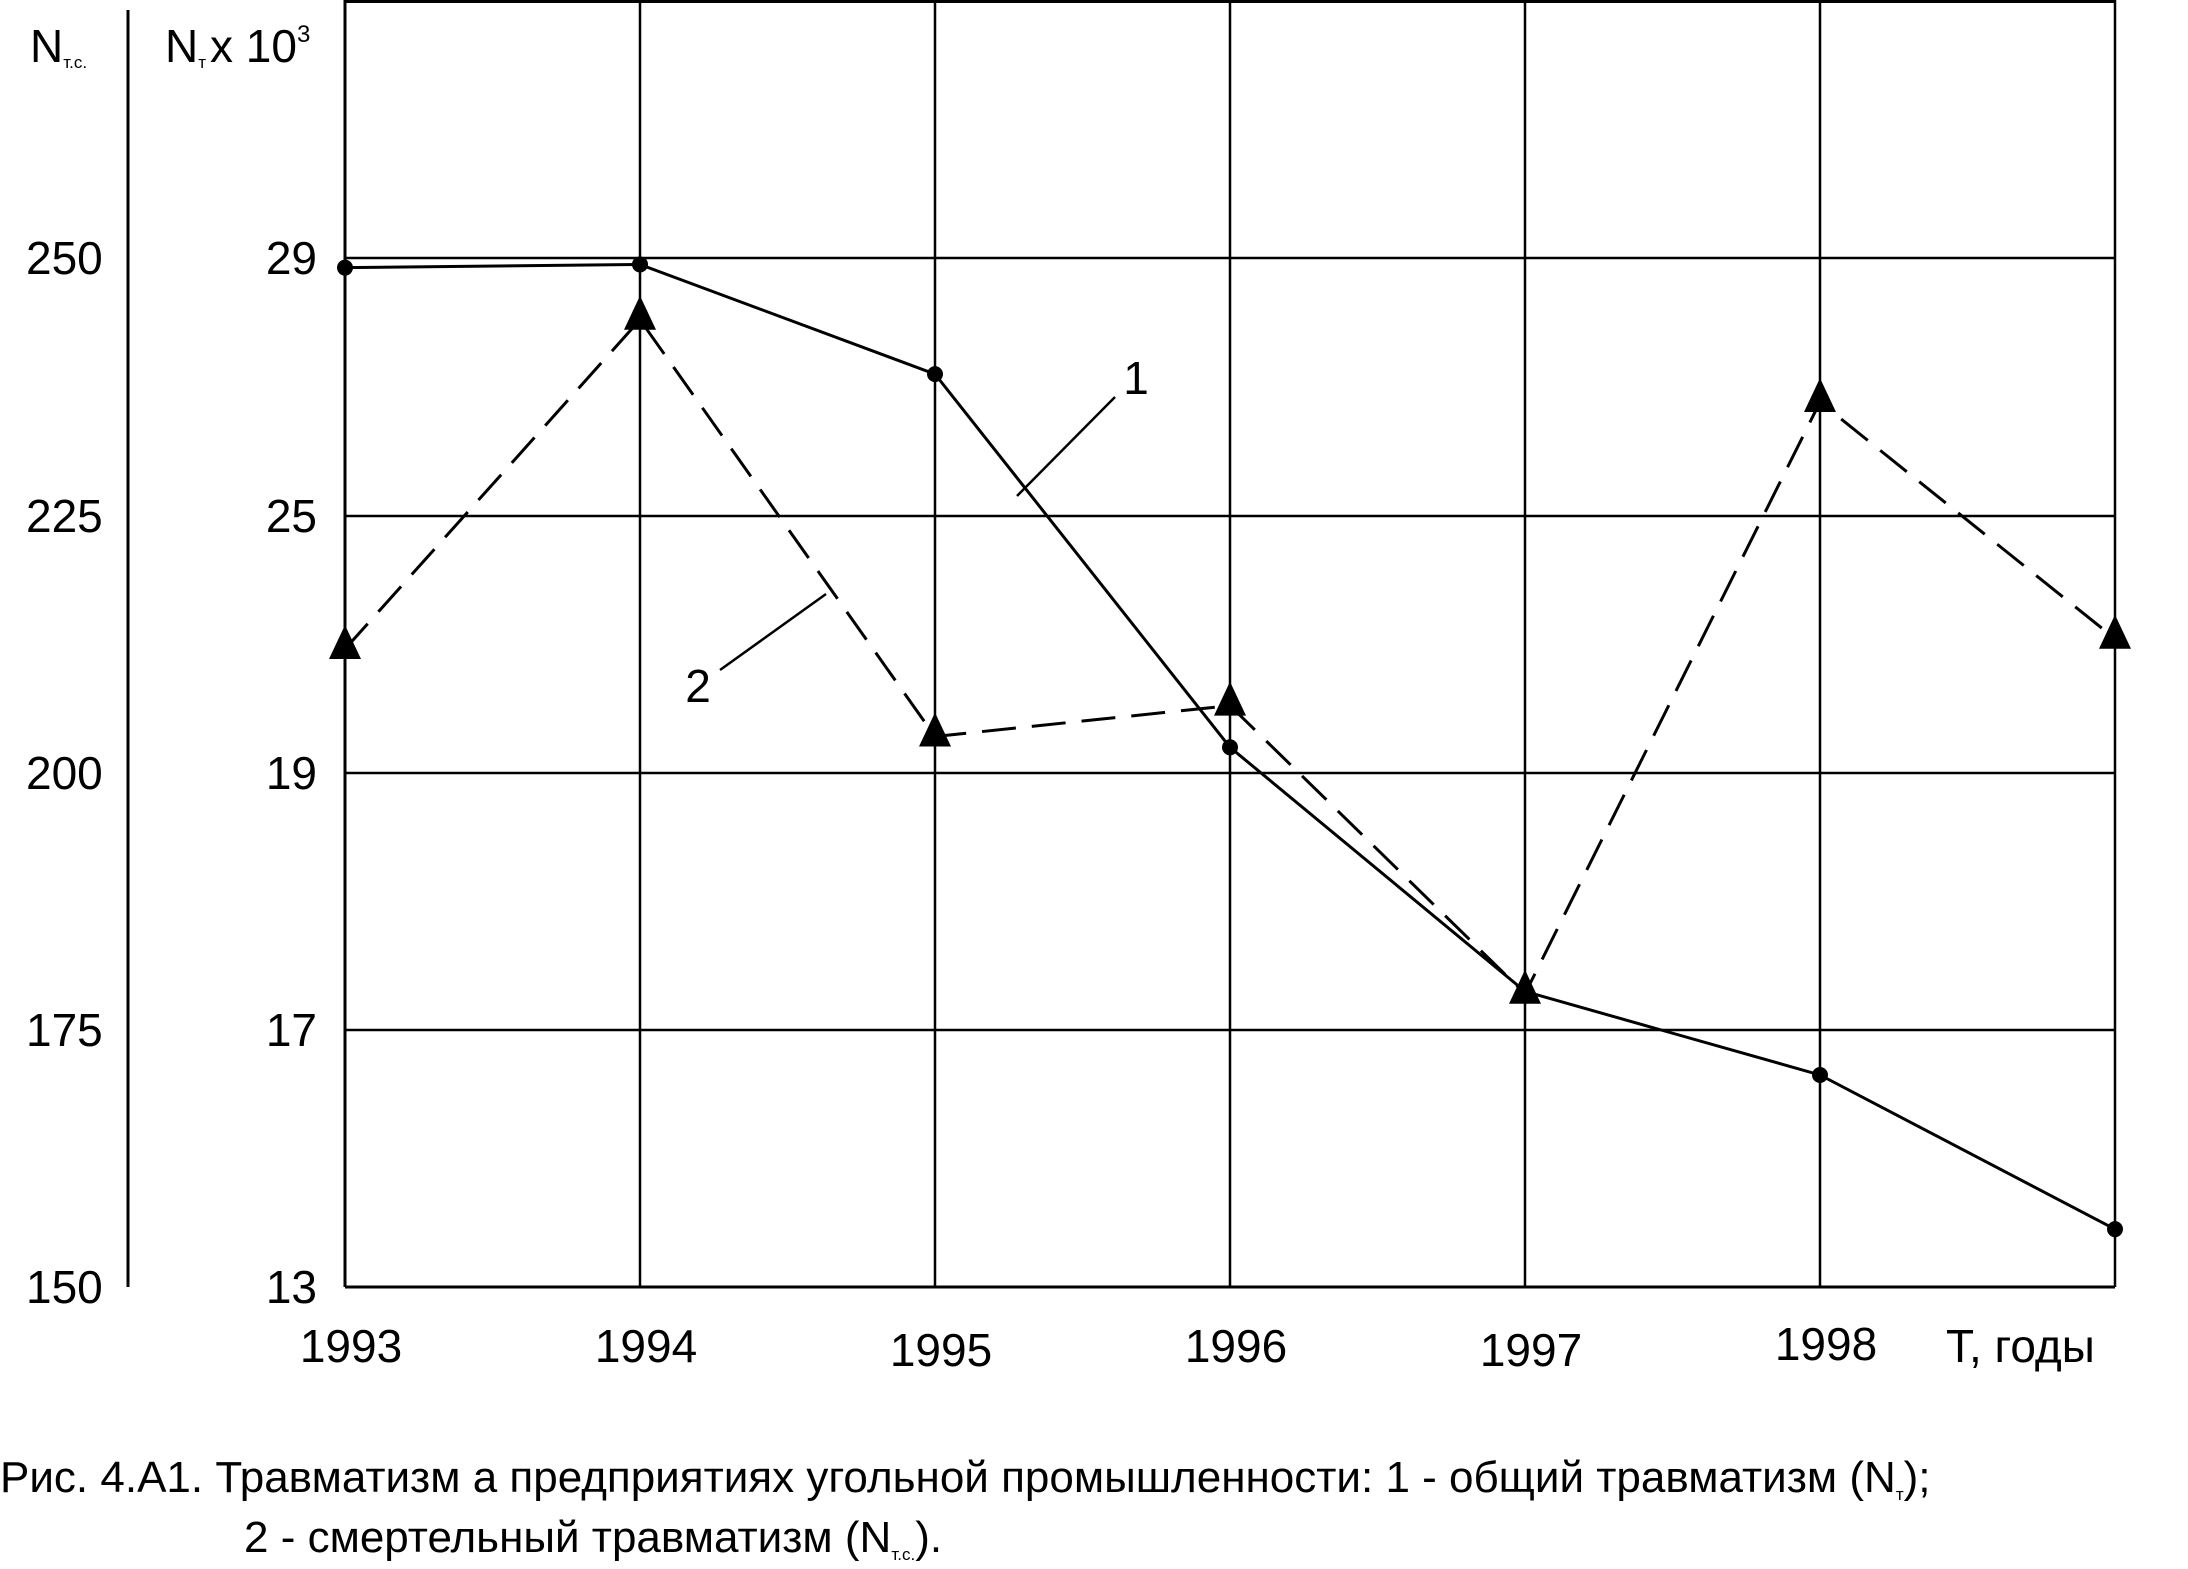 The image size is (2188, 1569). What do you see at coordinates (698, 686) in the screenshot?
I see `series-2-label: 2` at bounding box center [698, 686].